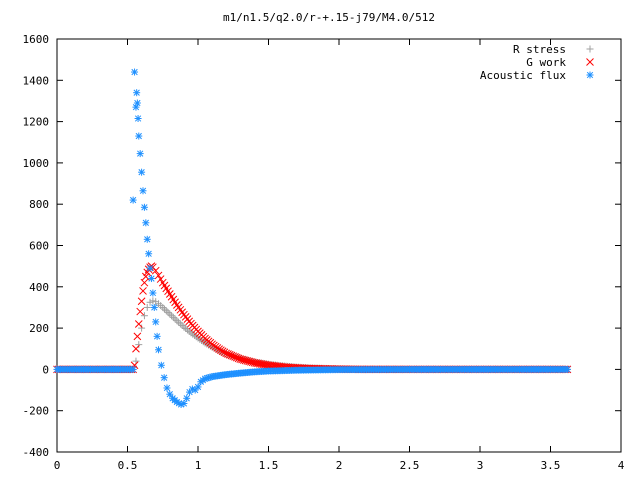  What do you see at coordinates (39, 204) in the screenshot?
I see `y-tick-label: 800` at bounding box center [39, 204].